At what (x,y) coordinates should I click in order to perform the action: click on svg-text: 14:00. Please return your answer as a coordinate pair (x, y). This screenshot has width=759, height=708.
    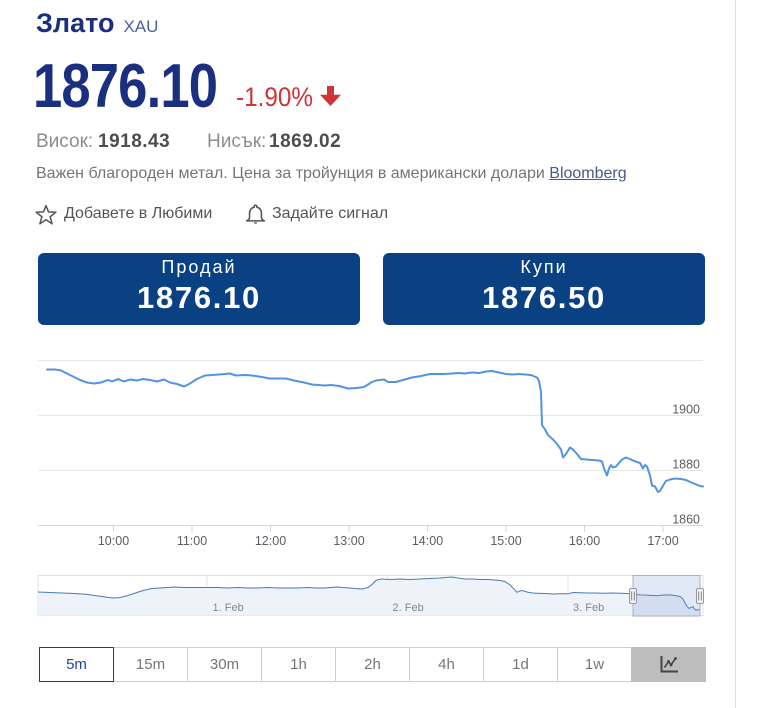
    Looking at the image, I should click on (427, 541).